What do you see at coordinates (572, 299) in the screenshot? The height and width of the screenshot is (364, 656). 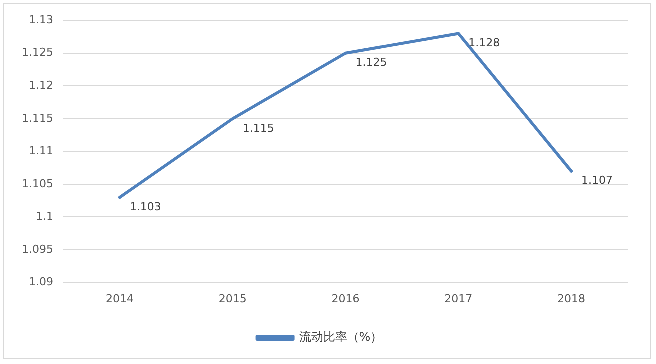 I see `x-tick-label: 2018` at bounding box center [572, 299].